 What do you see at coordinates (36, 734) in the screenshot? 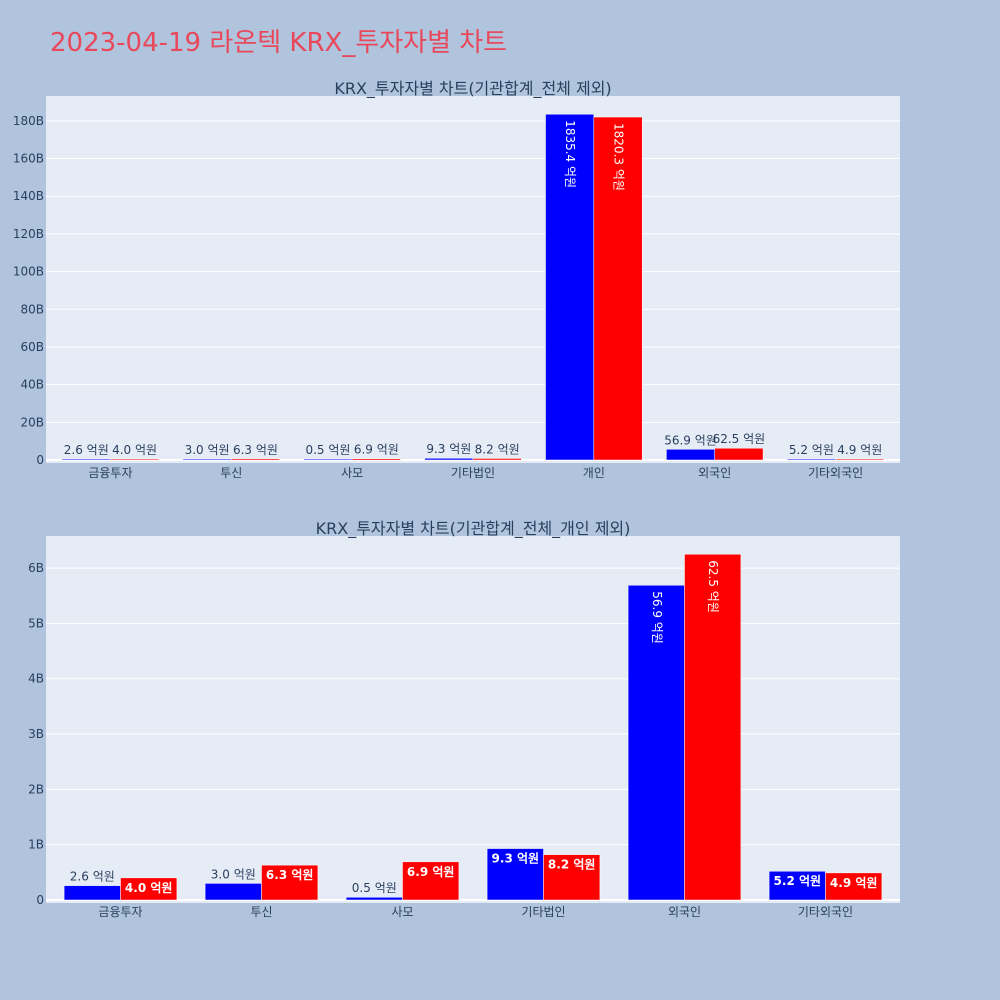
I see `y-tick-label: 3B` at bounding box center [36, 734].